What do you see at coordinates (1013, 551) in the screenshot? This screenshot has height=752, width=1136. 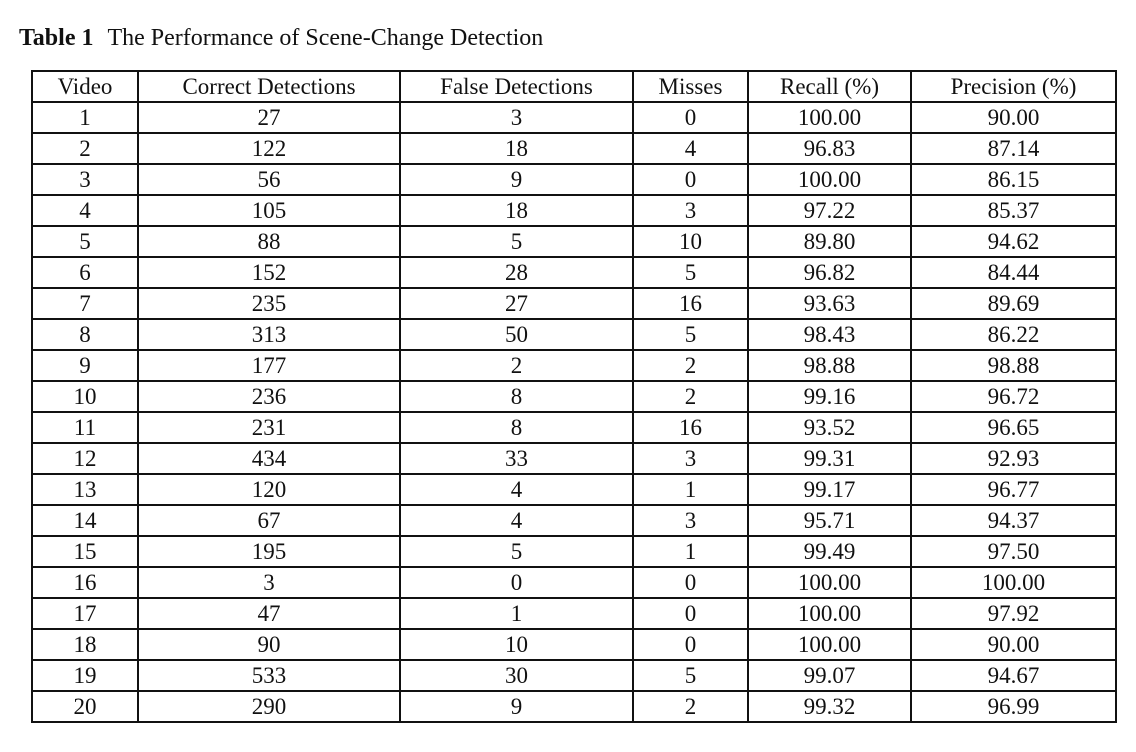 I see `cell-precision: 97.50` at bounding box center [1013, 551].